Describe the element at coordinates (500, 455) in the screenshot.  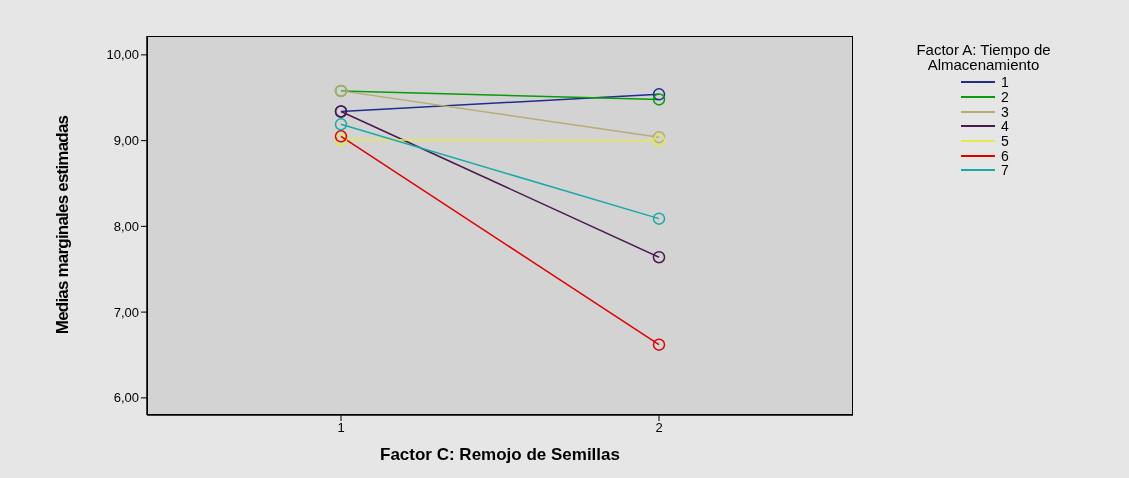
I see `x-axis-title: Factor C: Remojo de Semillas` at that location.